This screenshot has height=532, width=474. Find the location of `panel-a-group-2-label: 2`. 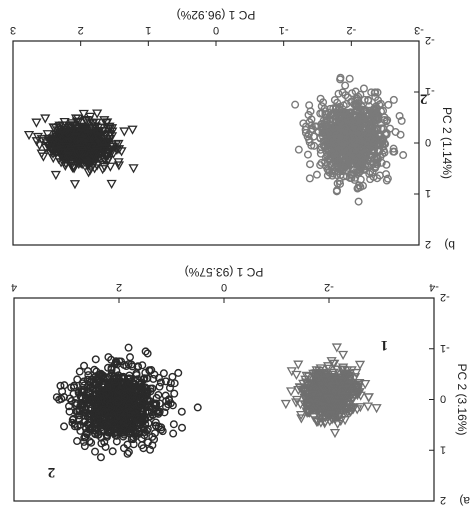

panel-a-group-2-label: 2 is located at coordinates (52, 472).